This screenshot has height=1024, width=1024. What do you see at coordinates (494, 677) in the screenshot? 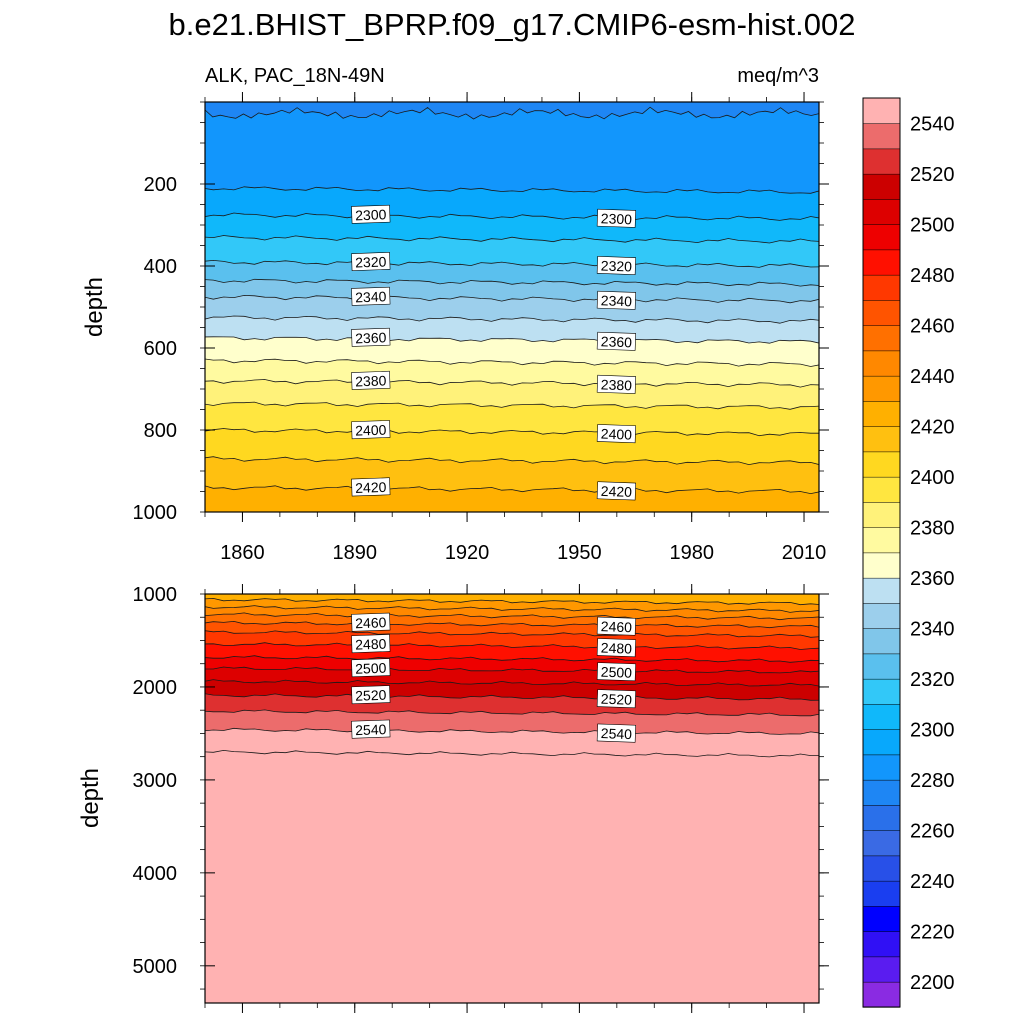
I see `lower-contour-labels: 2460 2460 2480 2480 2500 2500 2520 2520 2540 2540` at bounding box center [494, 677].